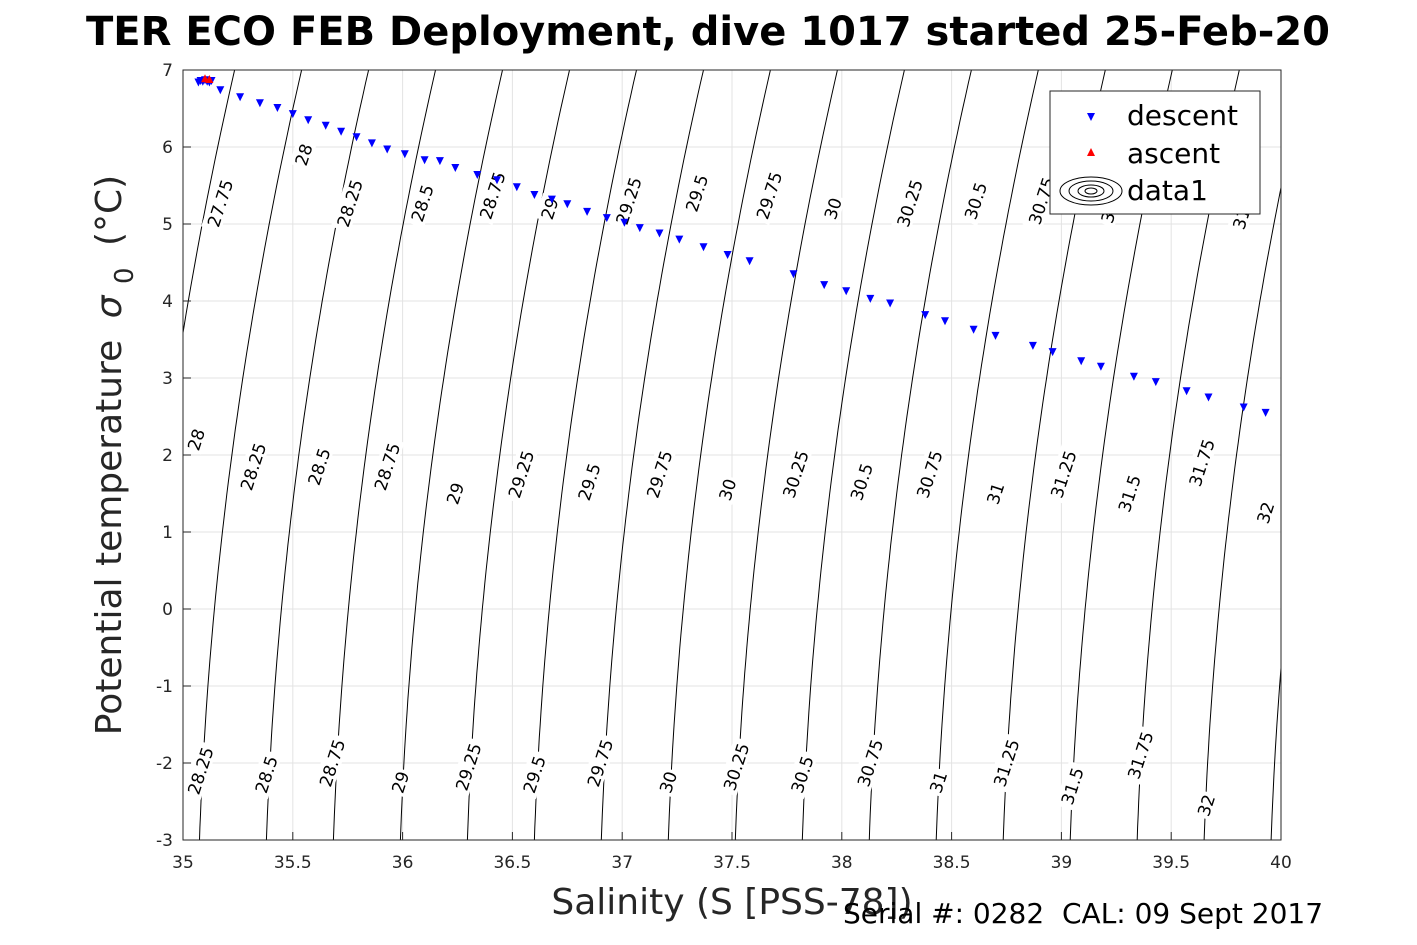  I want to click on y-tick-label: 4, so click(167, 302).